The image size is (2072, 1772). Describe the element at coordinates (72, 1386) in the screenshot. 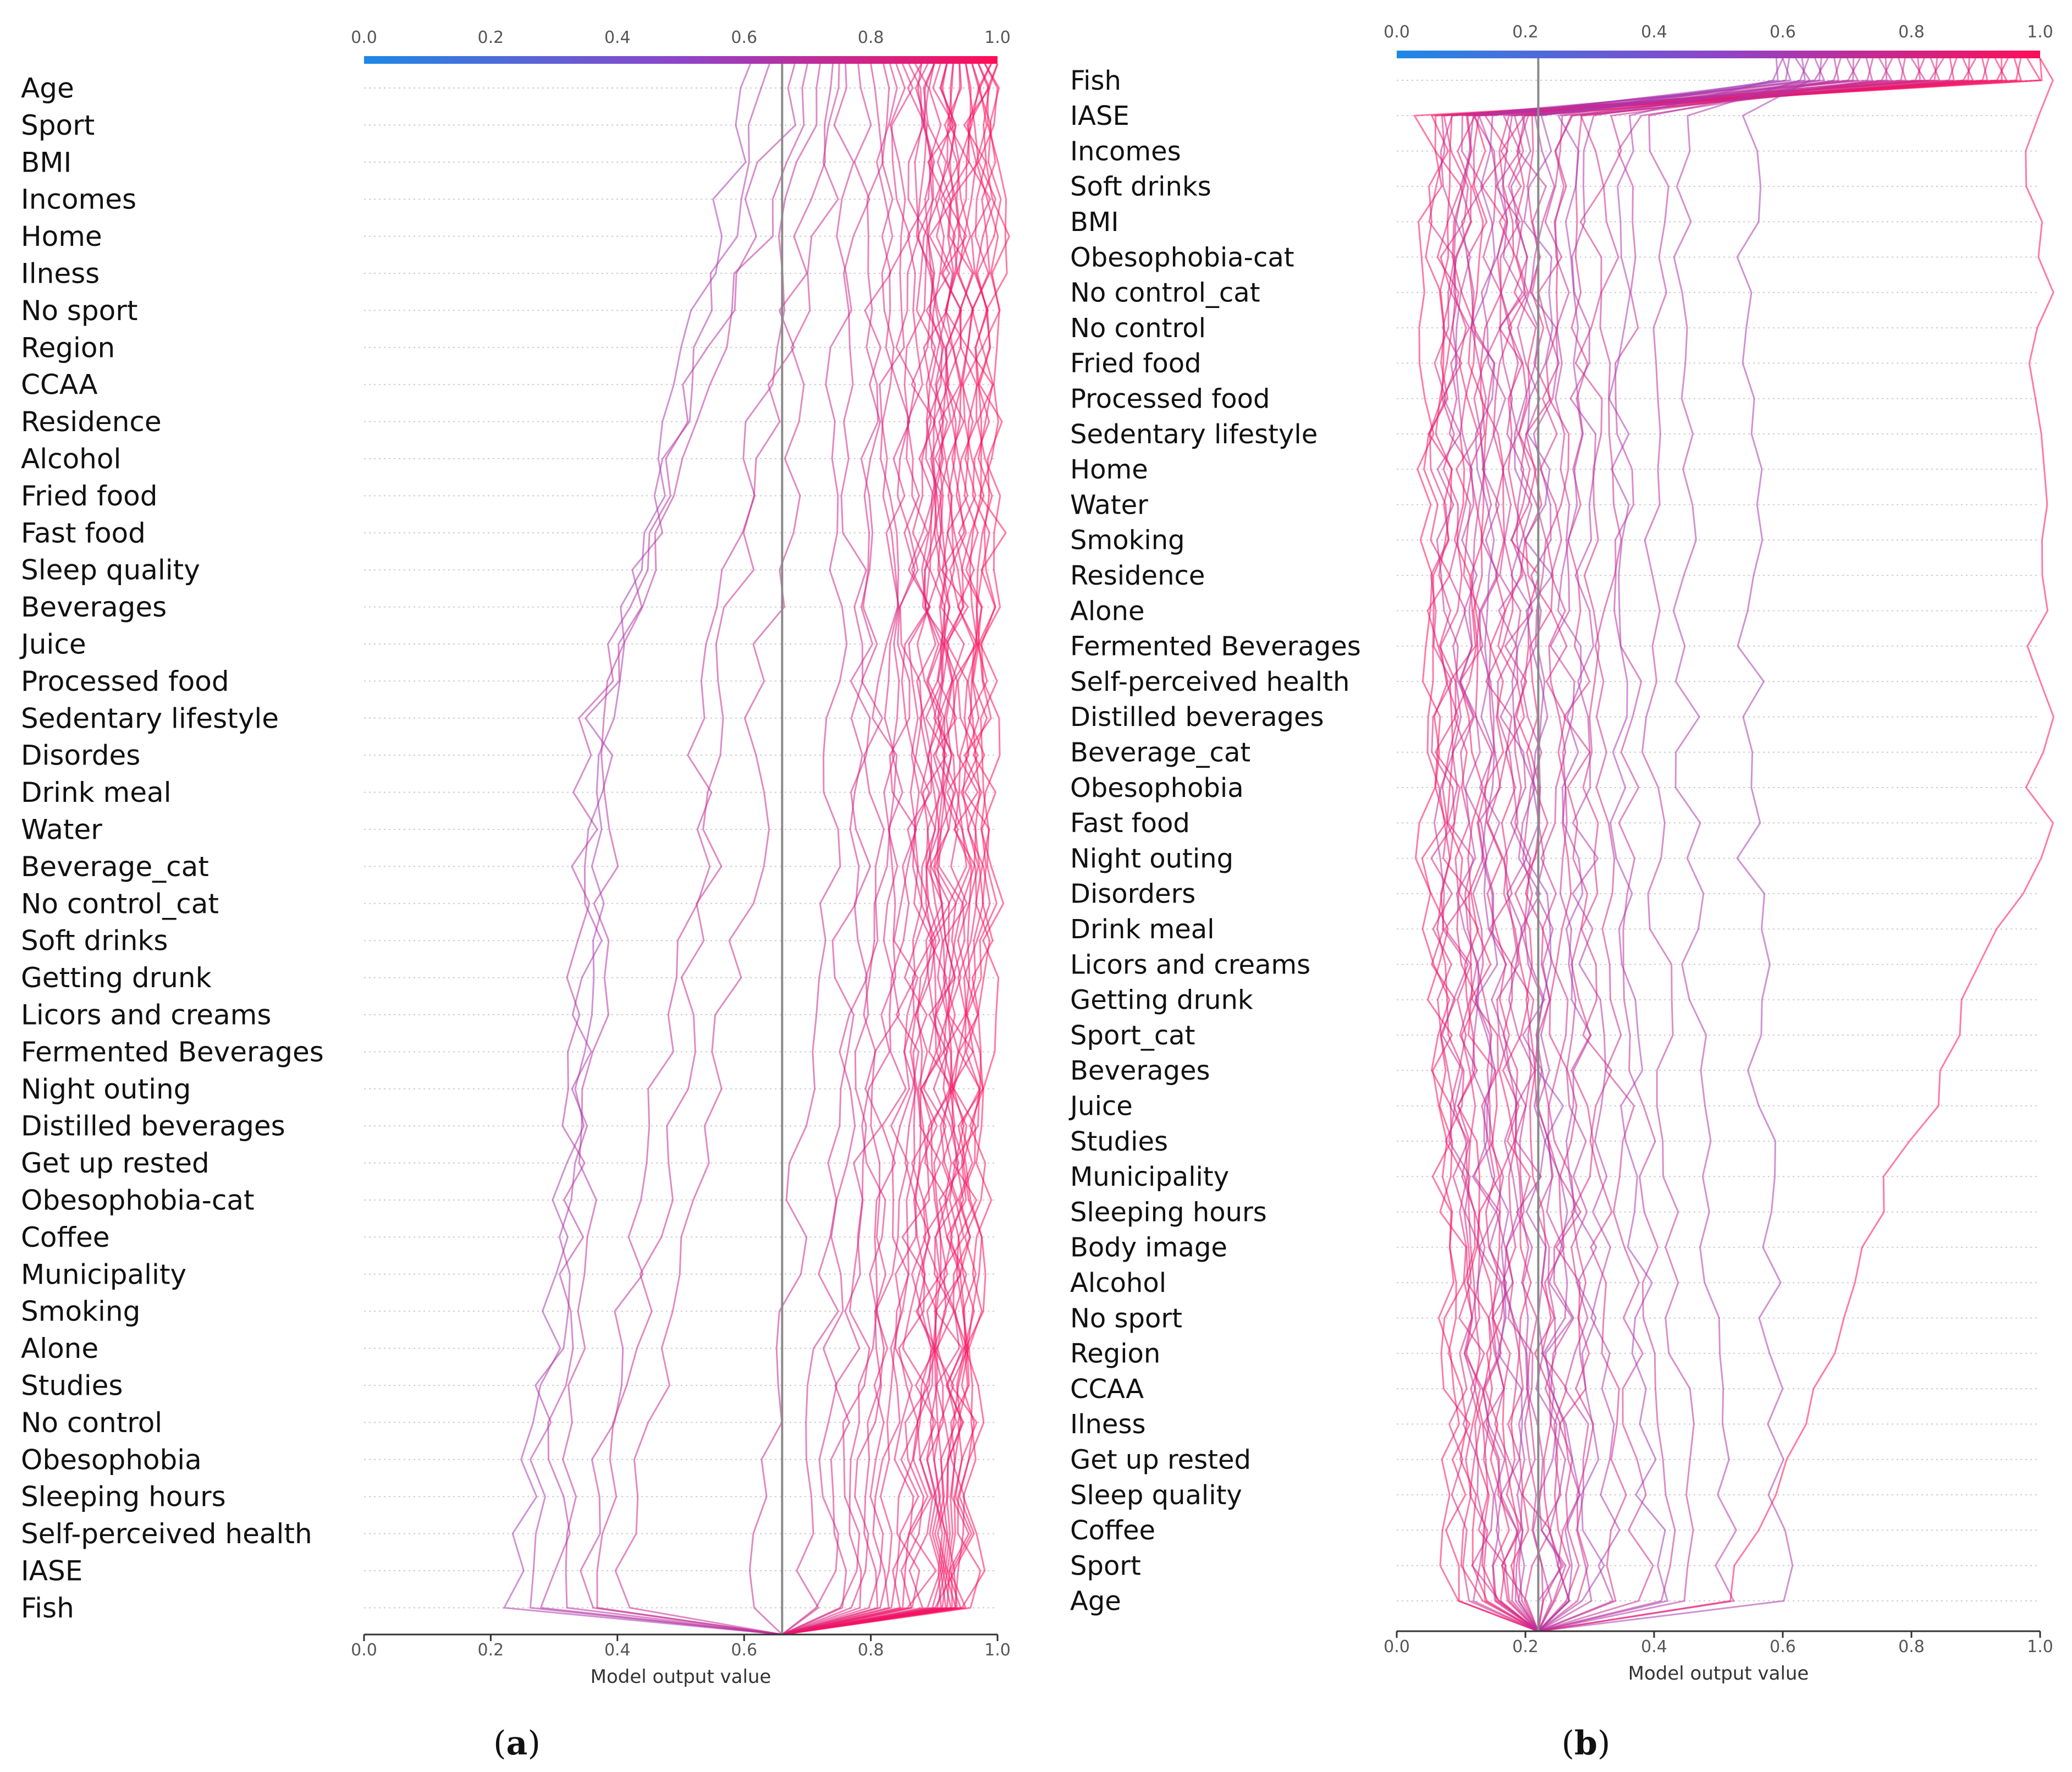

I see `panel-a-feature-label: Studies` at that location.